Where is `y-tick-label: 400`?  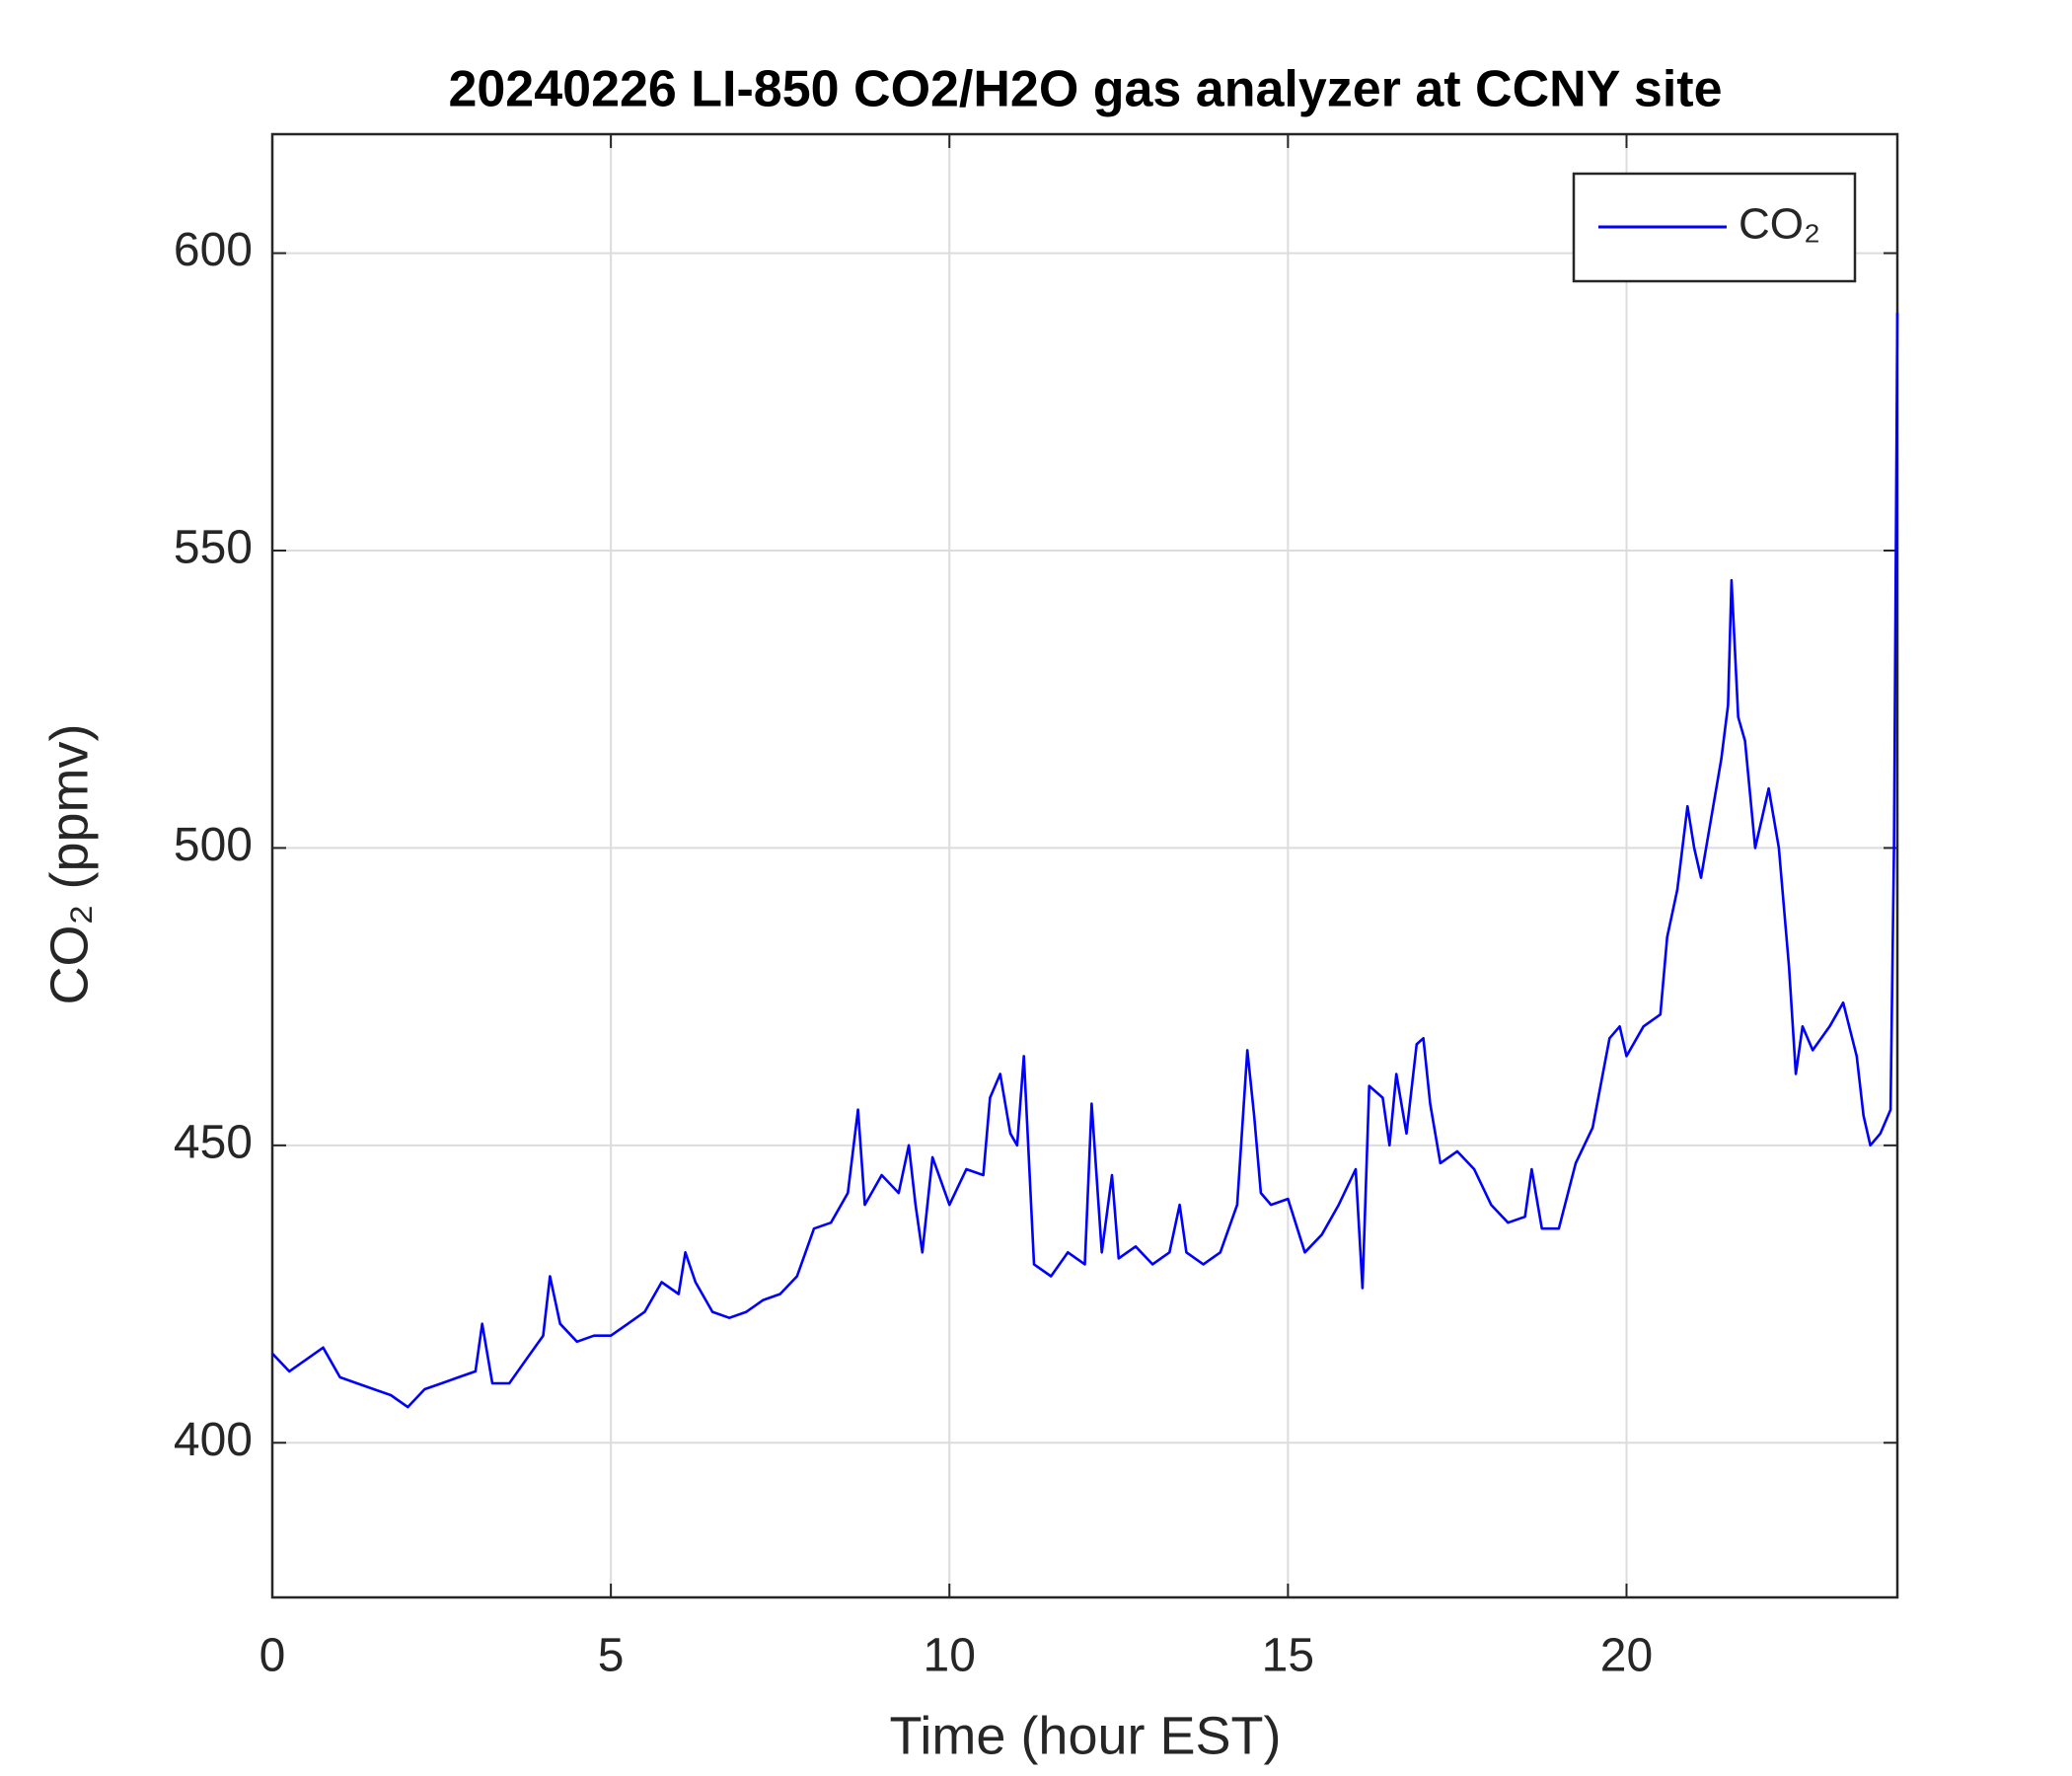
y-tick-label: 400 is located at coordinates (214, 1440).